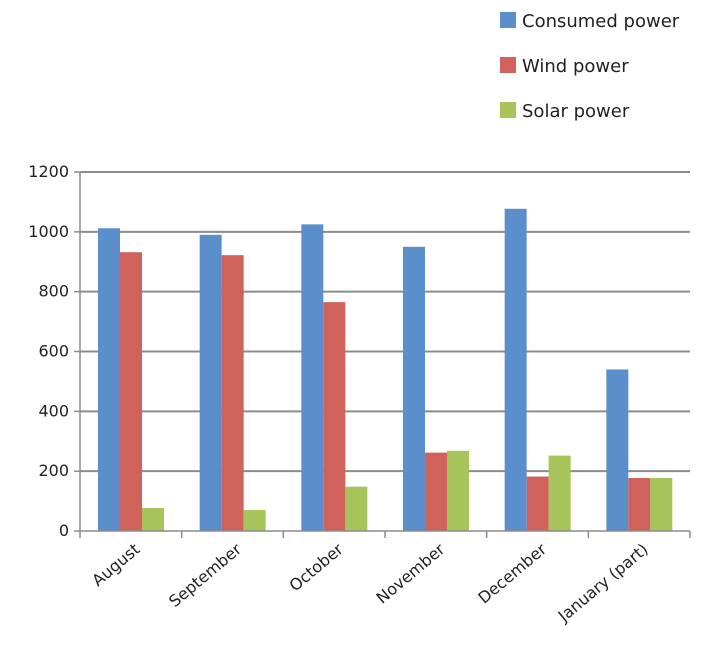 The height and width of the screenshot is (656, 704). I want to click on y-tick-label: 400, so click(53, 410).